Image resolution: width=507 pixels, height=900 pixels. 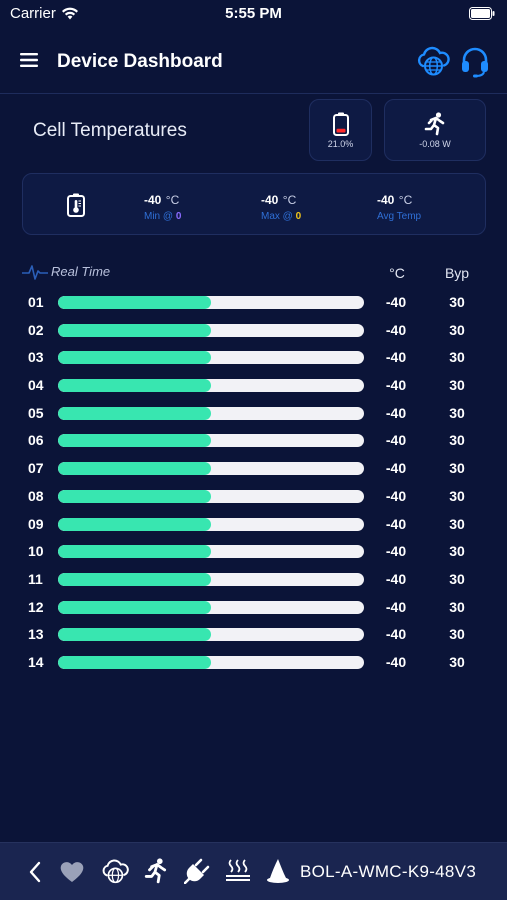 I want to click on status-bar: Carrier 5:55 PM, so click(x=253, y=14).